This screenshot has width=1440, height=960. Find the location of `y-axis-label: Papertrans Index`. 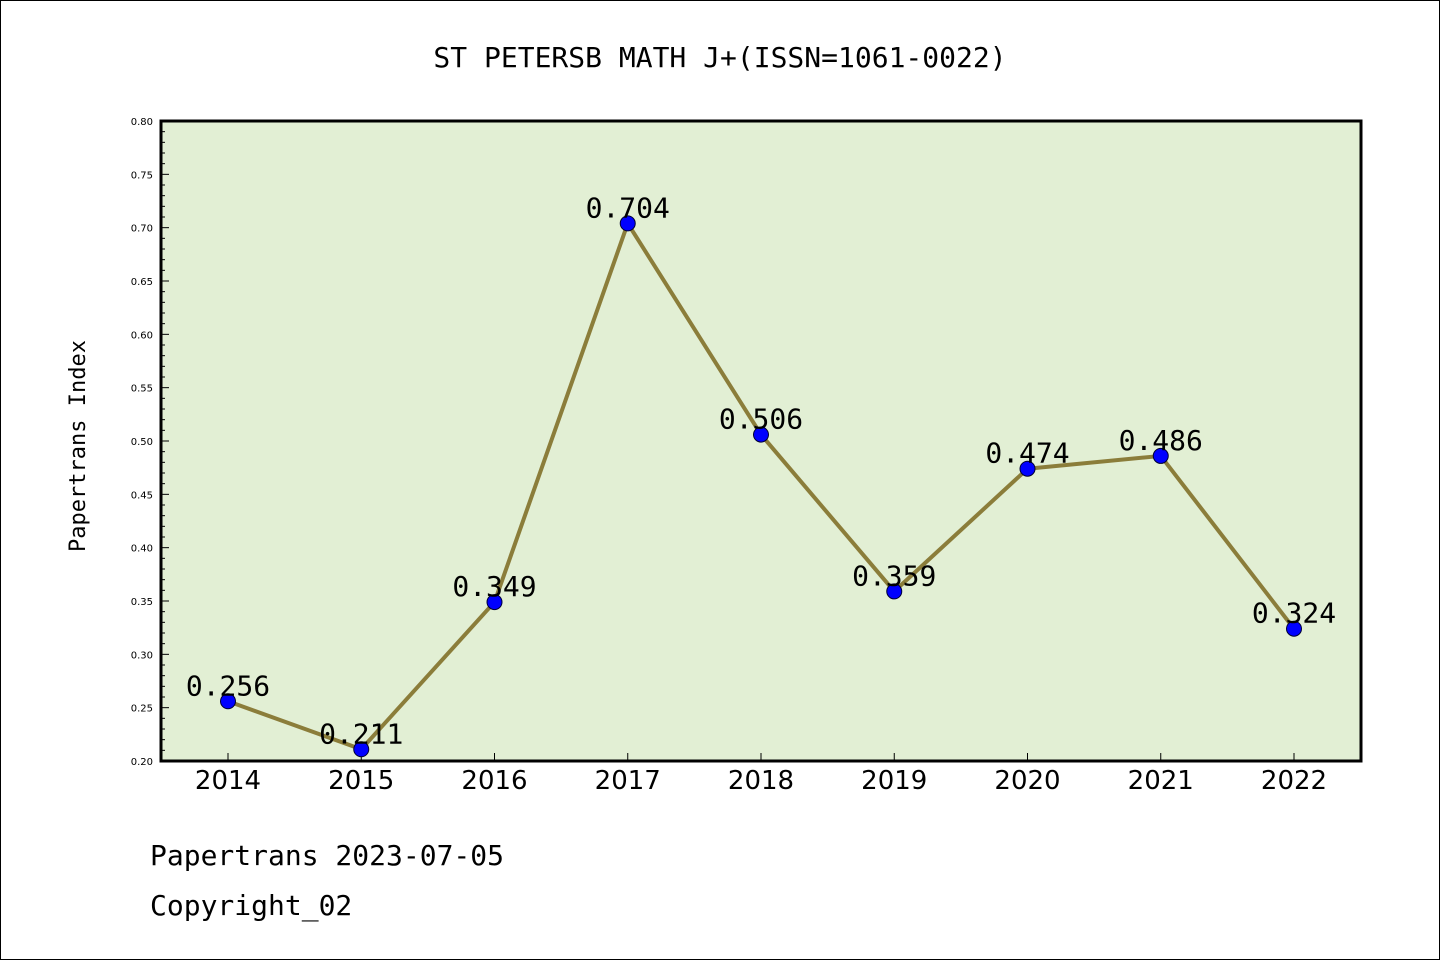

y-axis-label: Papertrans Index is located at coordinates (78, 446).